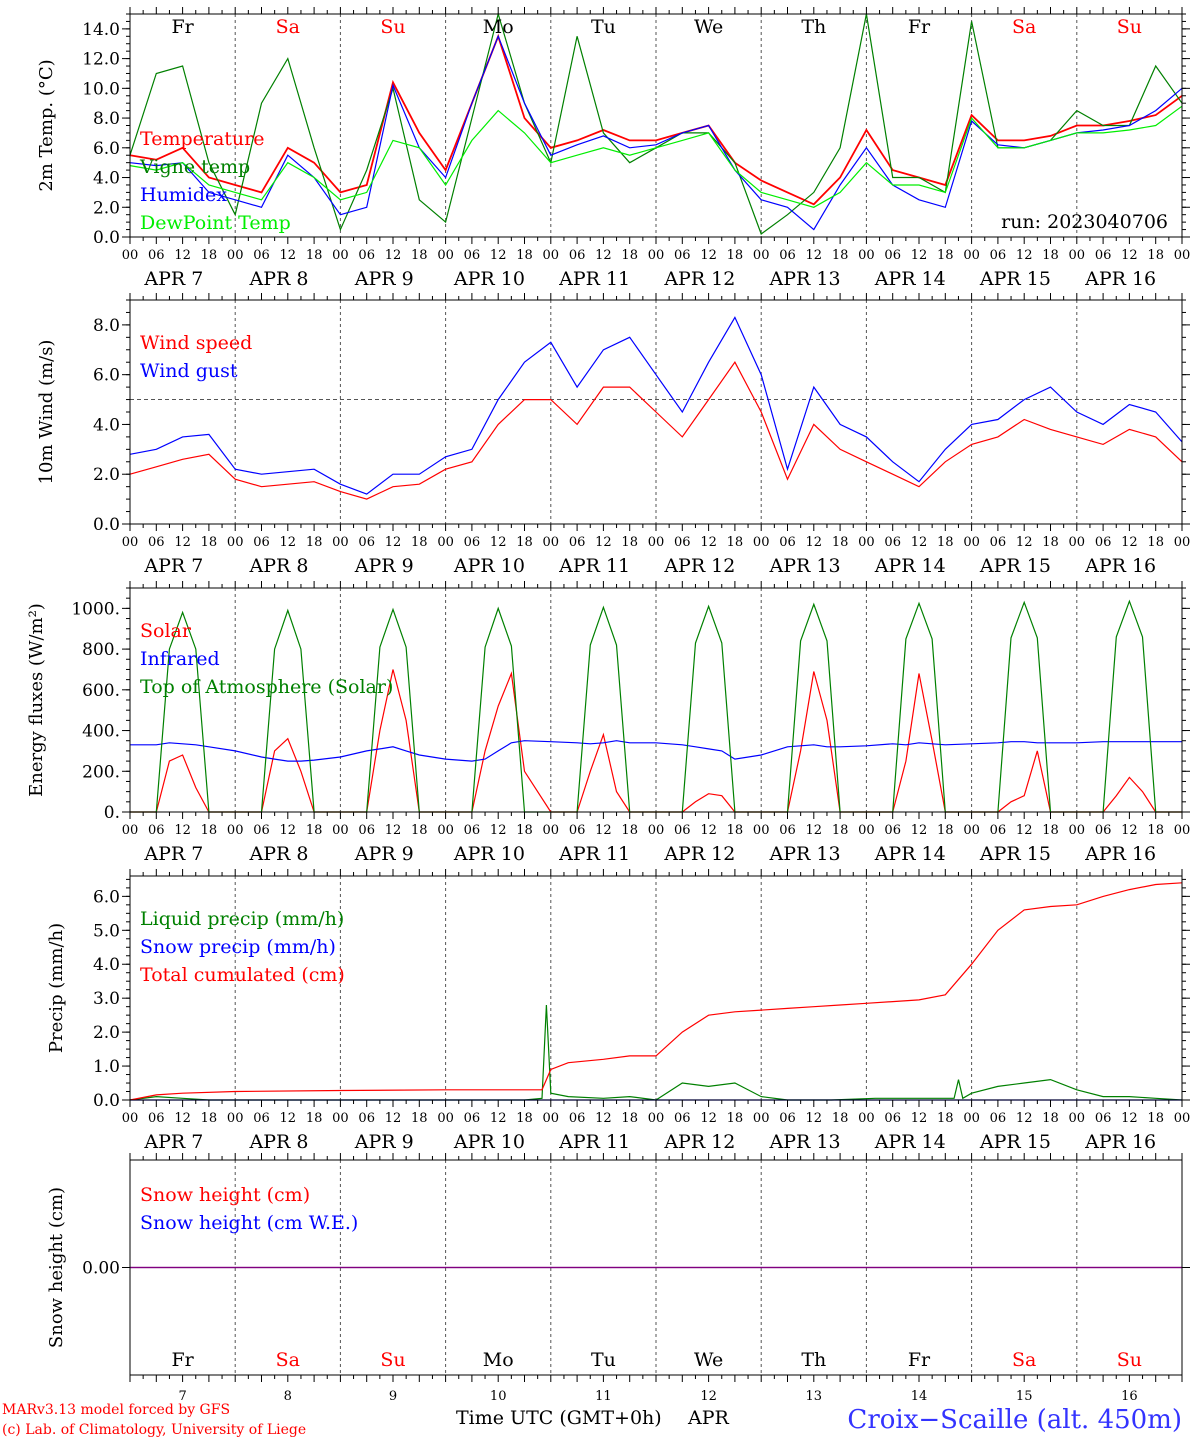  What do you see at coordinates (106, 208) in the screenshot?
I see `y-tick-label: 2.0` at bounding box center [106, 208].